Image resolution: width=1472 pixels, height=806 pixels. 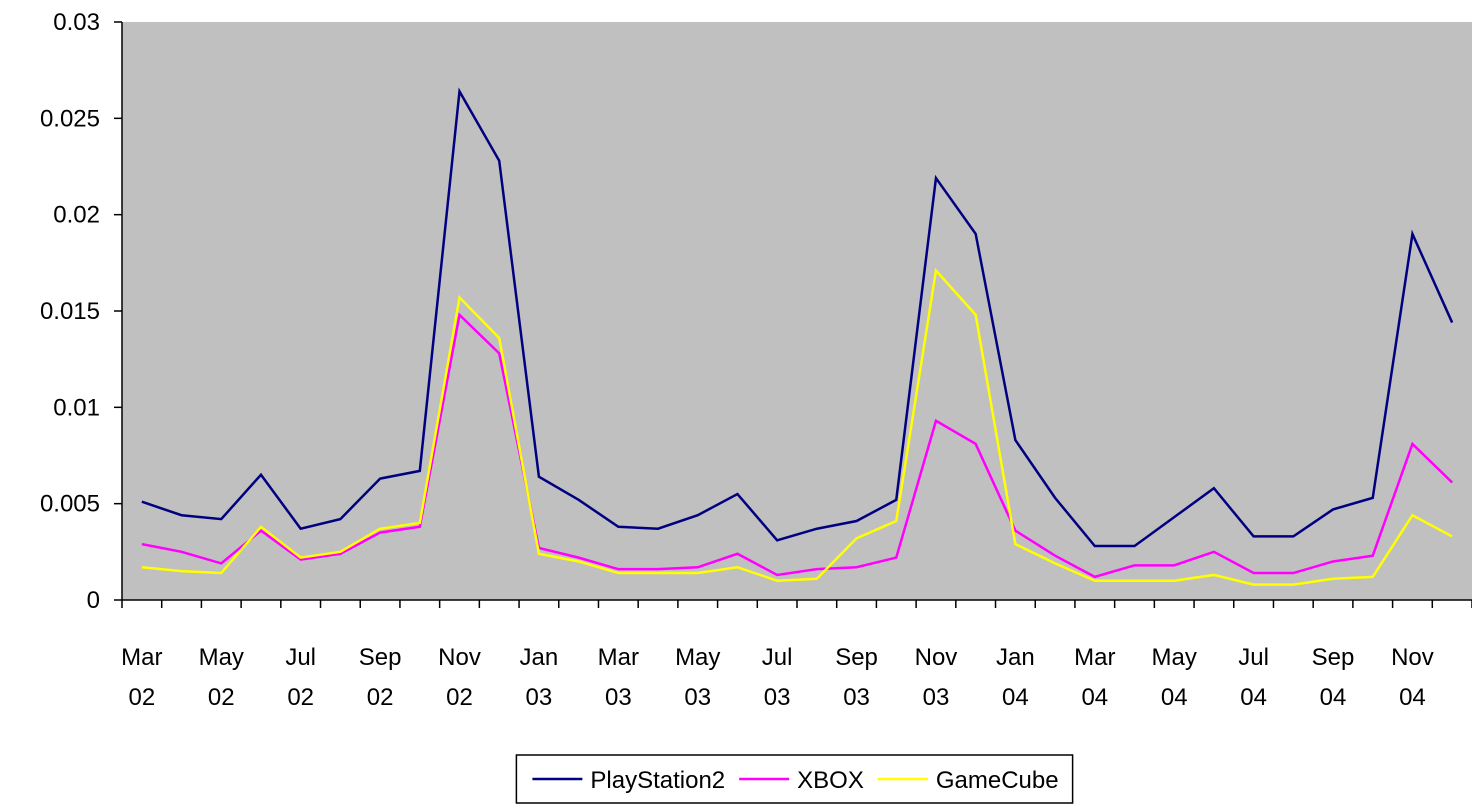 I want to click on x-tick-label: Mar 03, so click(x=618, y=677).